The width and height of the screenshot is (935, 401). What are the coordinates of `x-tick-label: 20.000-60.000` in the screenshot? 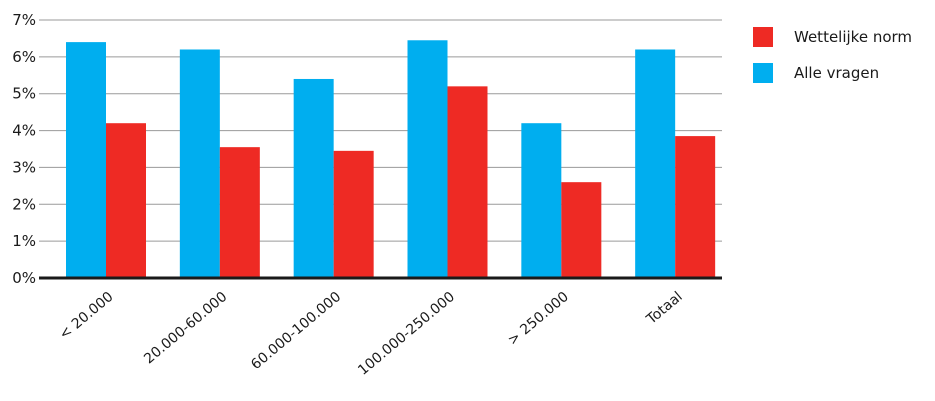 It's located at (185, 328).